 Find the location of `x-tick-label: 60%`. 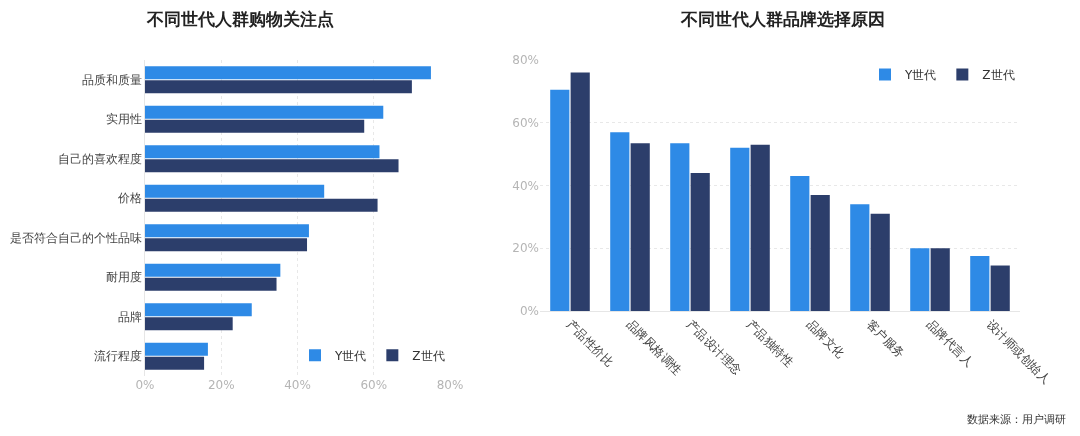

x-tick-label: 60% is located at coordinates (374, 385).